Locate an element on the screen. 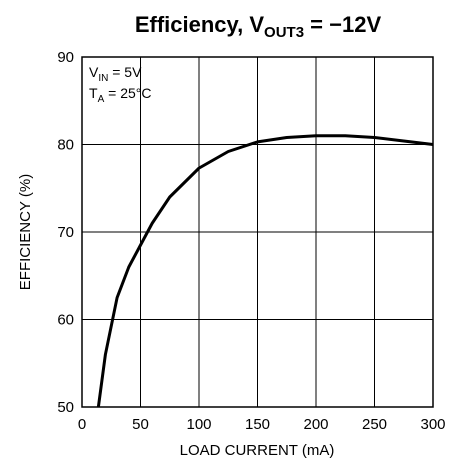 The width and height of the screenshot is (464, 463). x-axis-label: LOAD CURRENT (mA) is located at coordinates (257, 450).